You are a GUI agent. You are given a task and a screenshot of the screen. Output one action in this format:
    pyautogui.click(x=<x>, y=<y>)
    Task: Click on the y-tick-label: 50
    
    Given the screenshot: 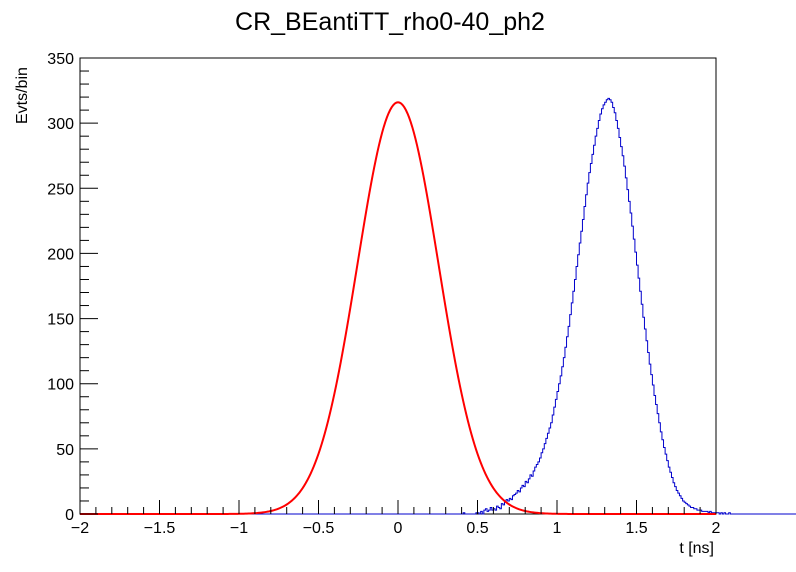 What is the action you would take?
    pyautogui.click(x=65, y=450)
    